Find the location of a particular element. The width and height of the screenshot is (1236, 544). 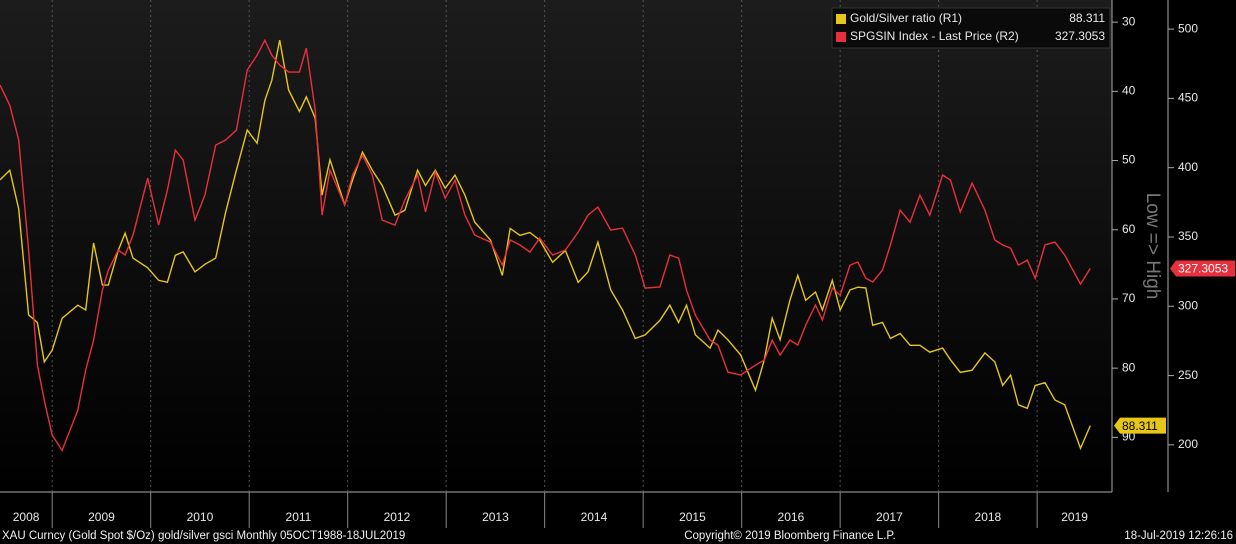

x-tick-label: 2012 is located at coordinates (397, 517).